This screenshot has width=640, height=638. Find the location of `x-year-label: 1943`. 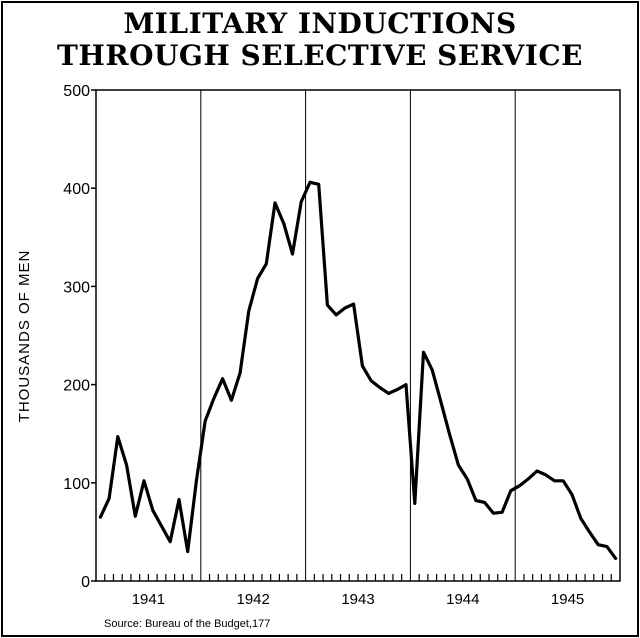

x-year-label: 1943 is located at coordinates (357, 599).